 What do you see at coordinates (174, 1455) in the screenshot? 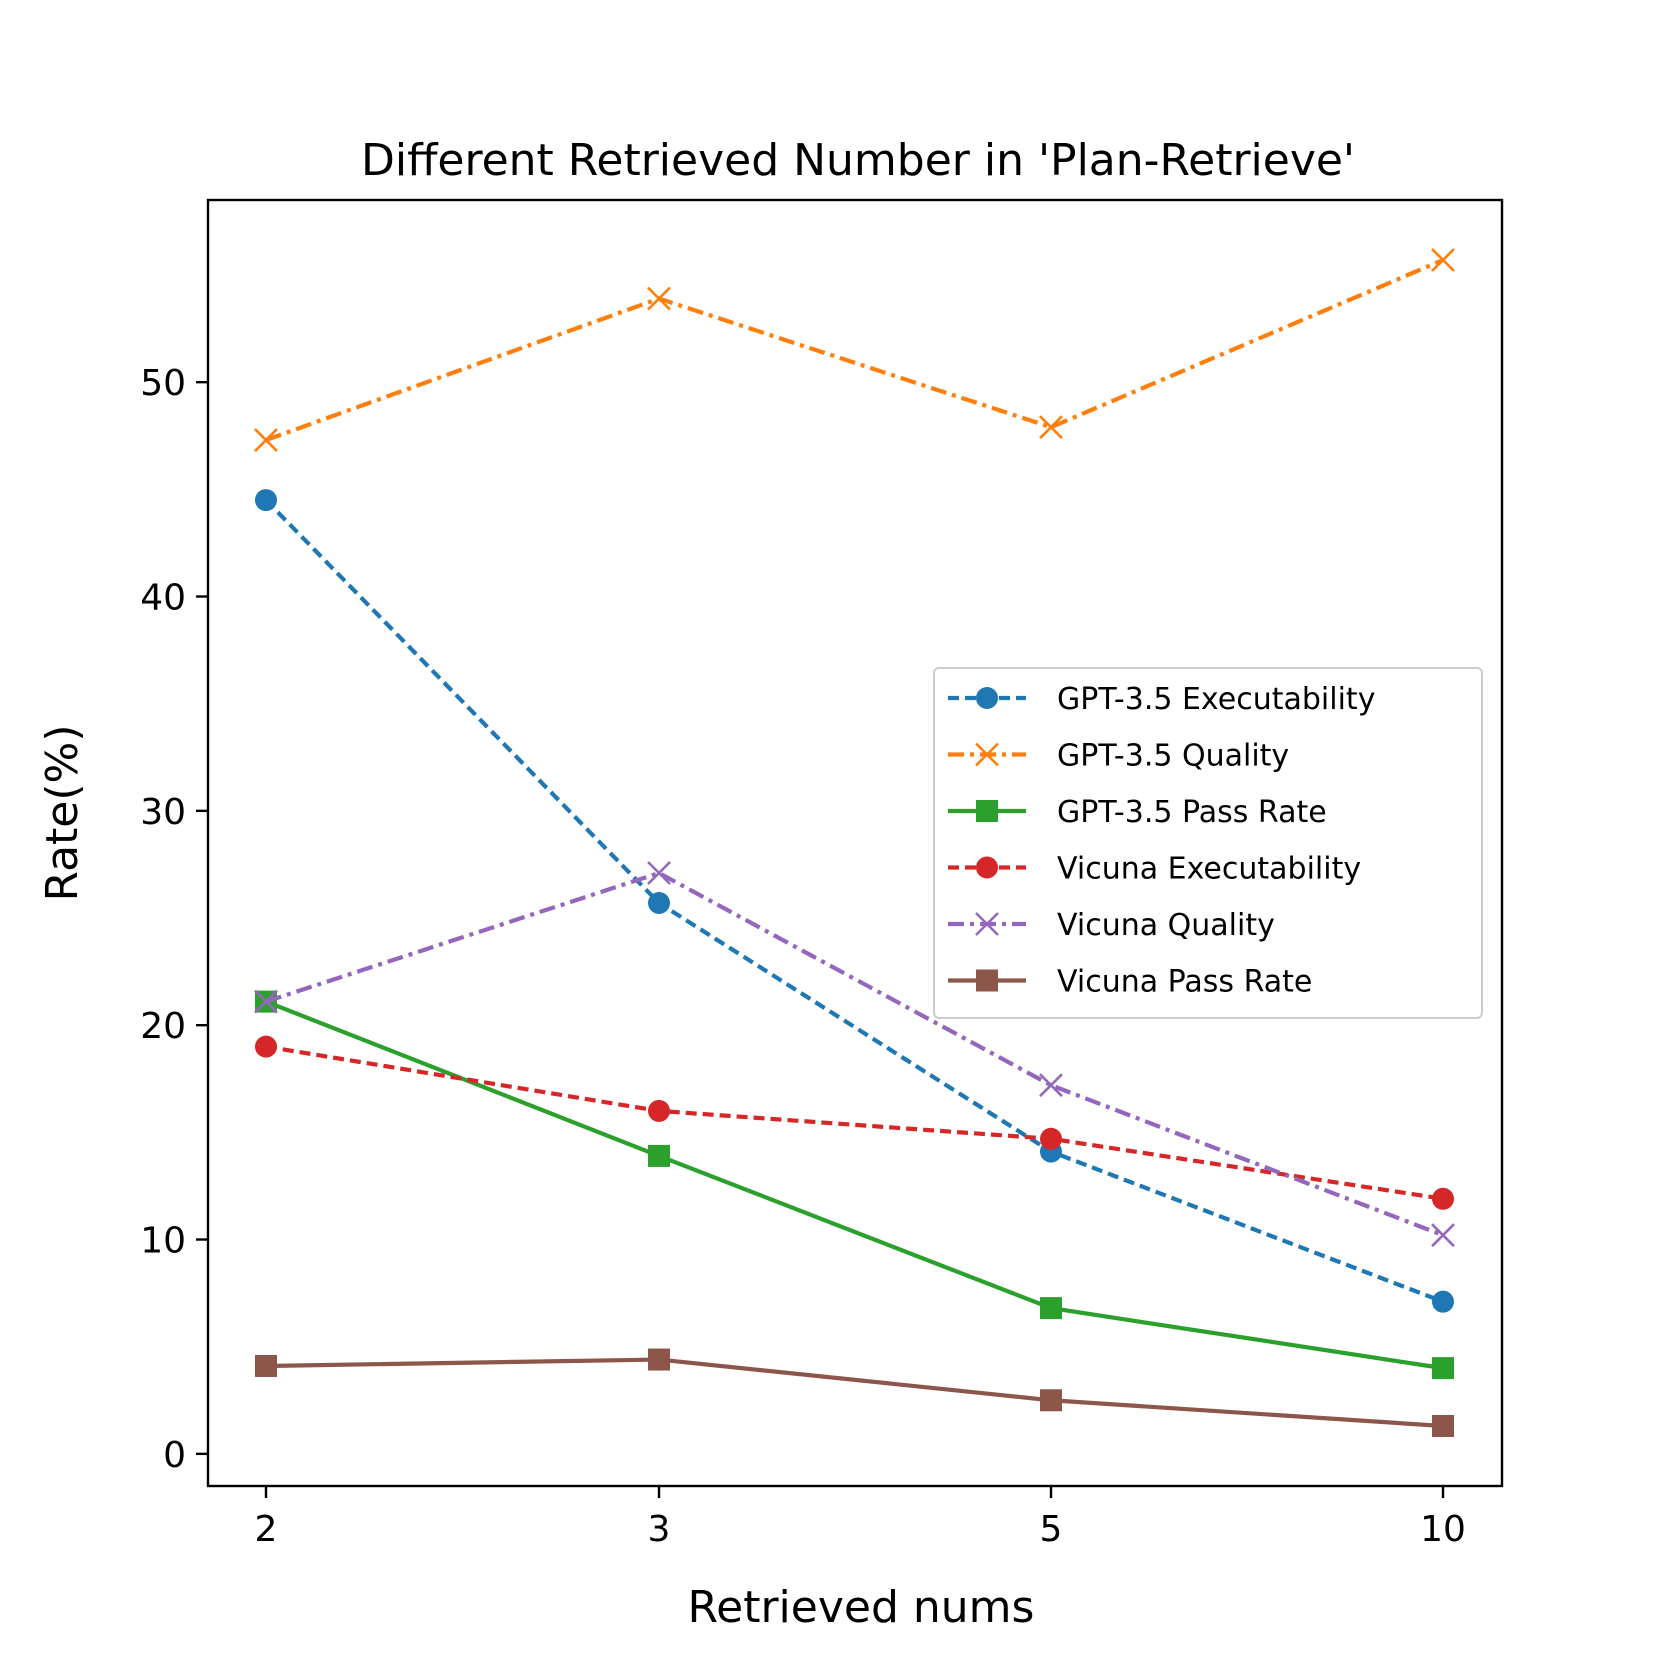
I see `y-tick-label: 0` at bounding box center [174, 1455].